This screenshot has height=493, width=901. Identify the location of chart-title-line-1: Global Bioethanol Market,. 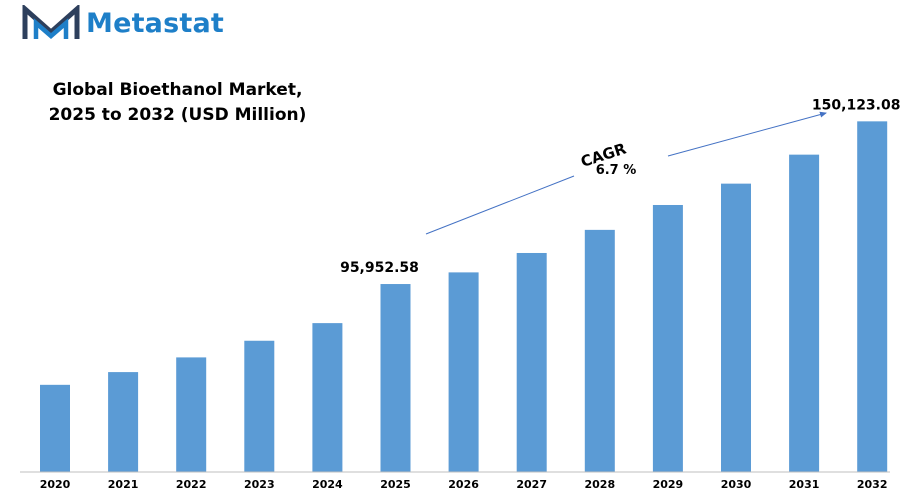
(177, 90).